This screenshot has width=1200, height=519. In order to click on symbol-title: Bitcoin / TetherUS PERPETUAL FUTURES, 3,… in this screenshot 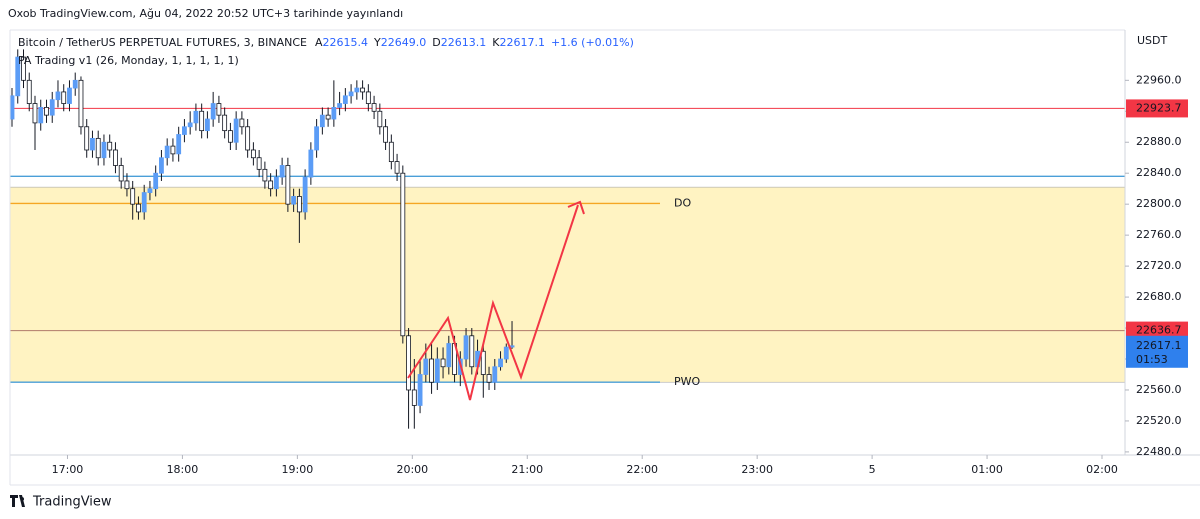, I will do `click(162, 42)`.